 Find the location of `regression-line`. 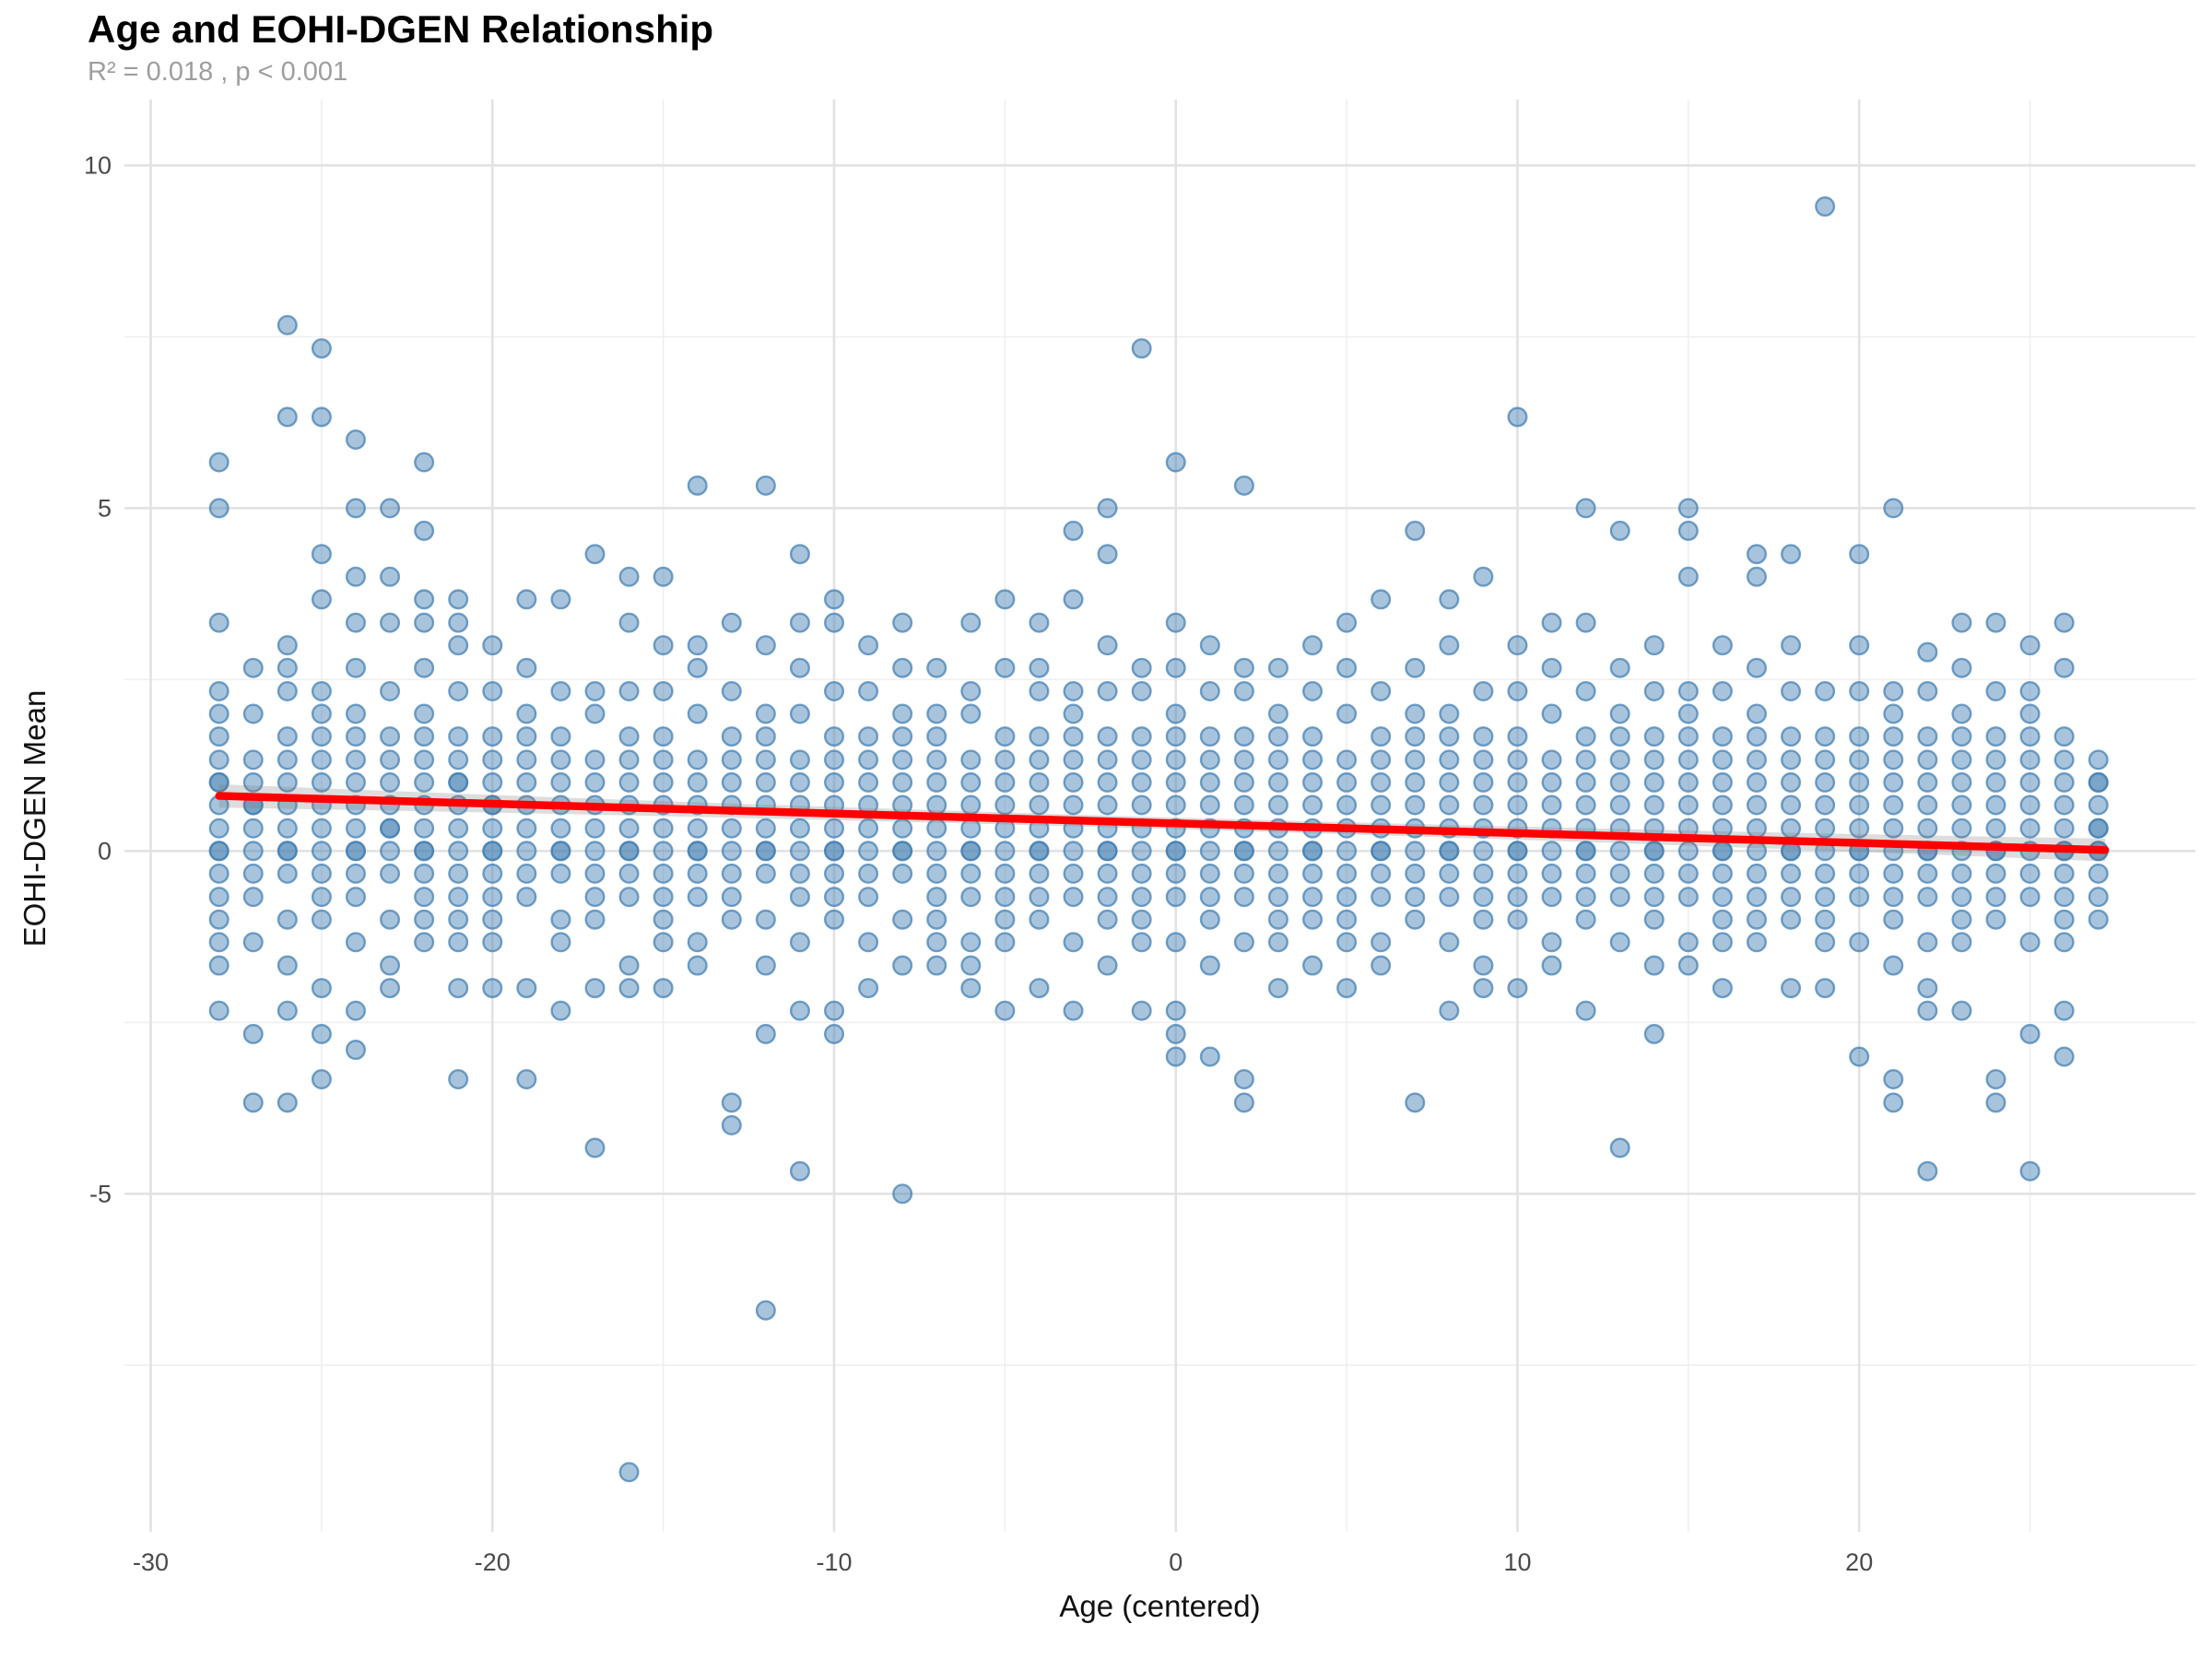

regression-line is located at coordinates (1162, 823).